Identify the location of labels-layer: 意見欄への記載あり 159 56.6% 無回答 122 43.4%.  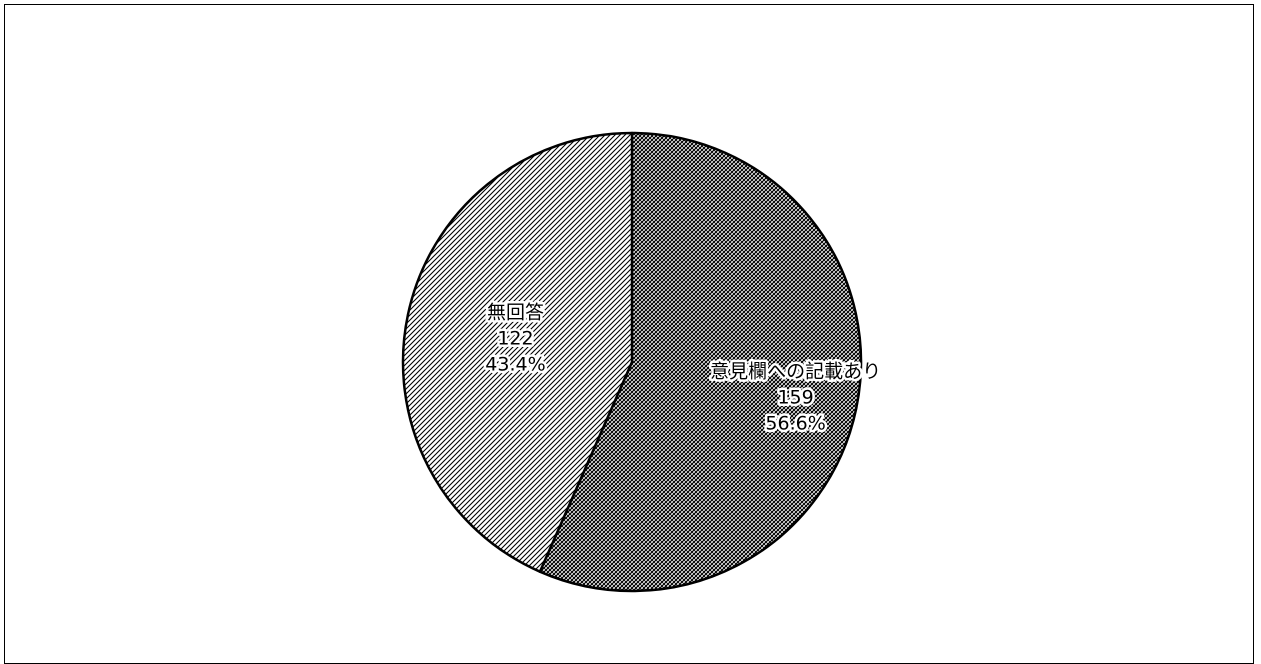
(683, 368).